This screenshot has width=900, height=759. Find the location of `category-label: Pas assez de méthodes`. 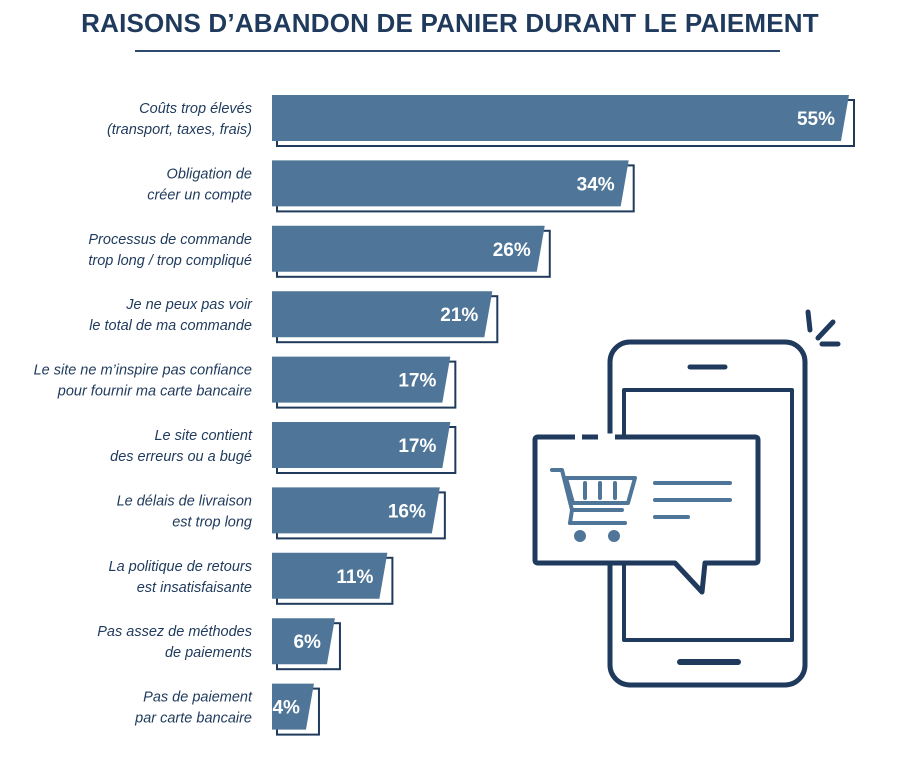

category-label: Pas assez de méthodes is located at coordinates (174, 632).